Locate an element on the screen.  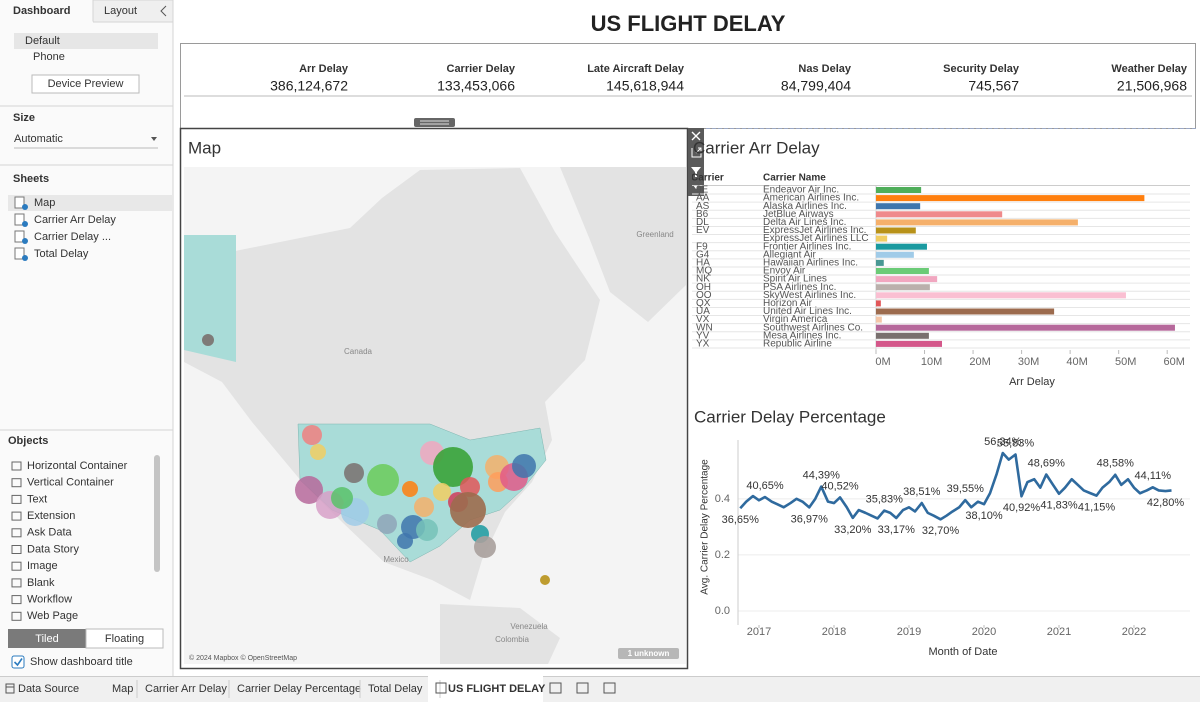
object-item: Data Story is located at coordinates (53, 549).